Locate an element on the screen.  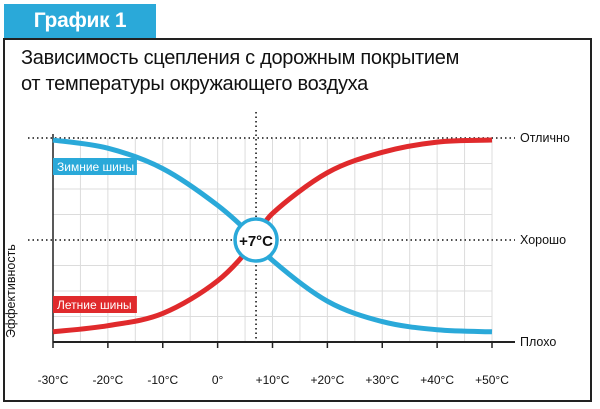
legend-label-winter: Зимние шины is located at coordinates (95, 167).